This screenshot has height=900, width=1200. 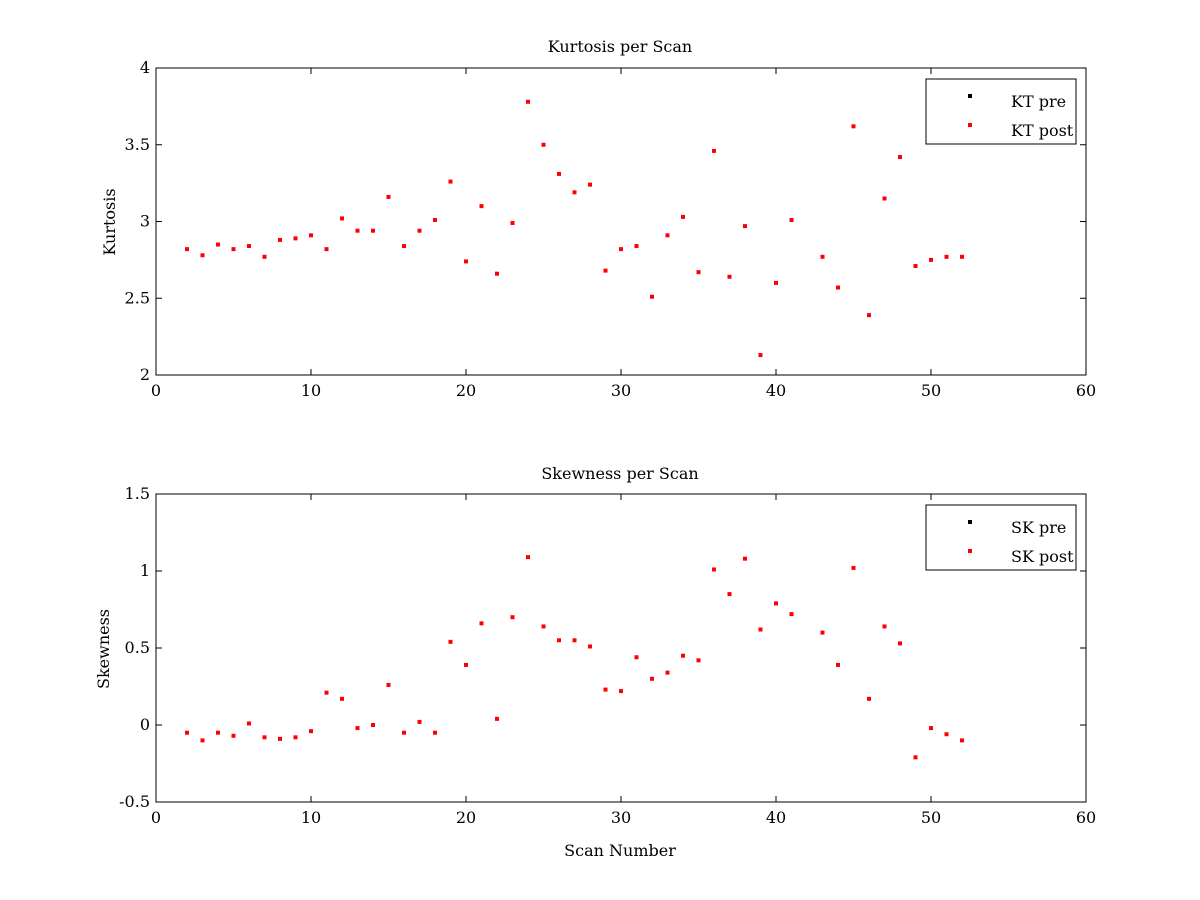 What do you see at coordinates (1042, 556) in the screenshot?
I see `legend-label-post: SK post` at bounding box center [1042, 556].